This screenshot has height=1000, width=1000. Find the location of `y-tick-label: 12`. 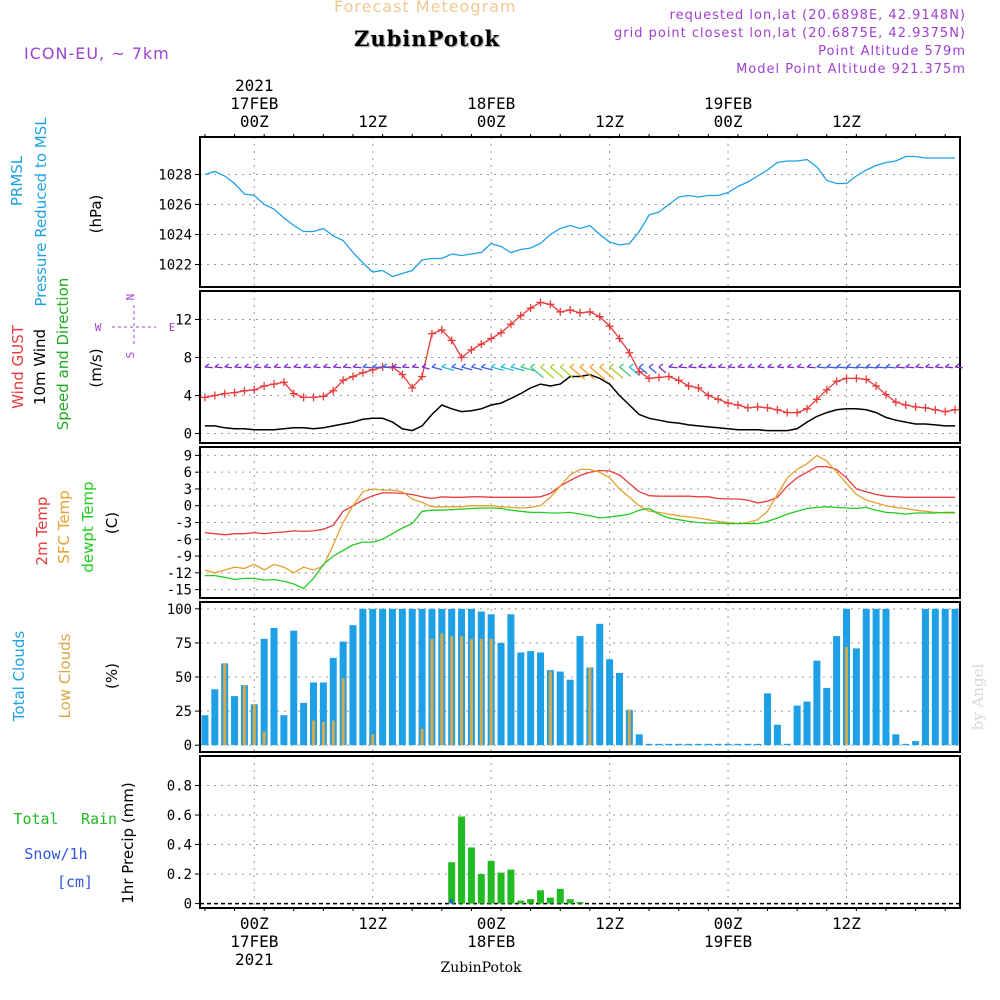

y-tick-label: 12 is located at coordinates (183, 321).